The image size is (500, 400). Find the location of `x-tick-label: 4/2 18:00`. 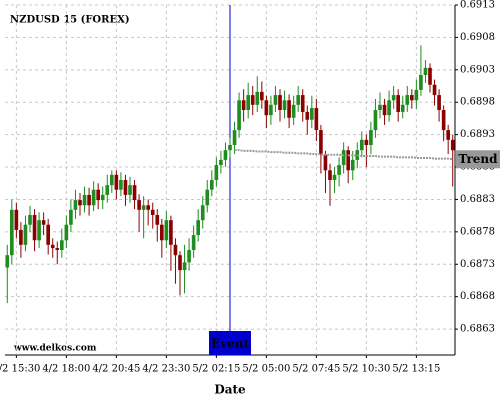

x-tick-label: 4/2 18:00 is located at coordinates (66, 369).